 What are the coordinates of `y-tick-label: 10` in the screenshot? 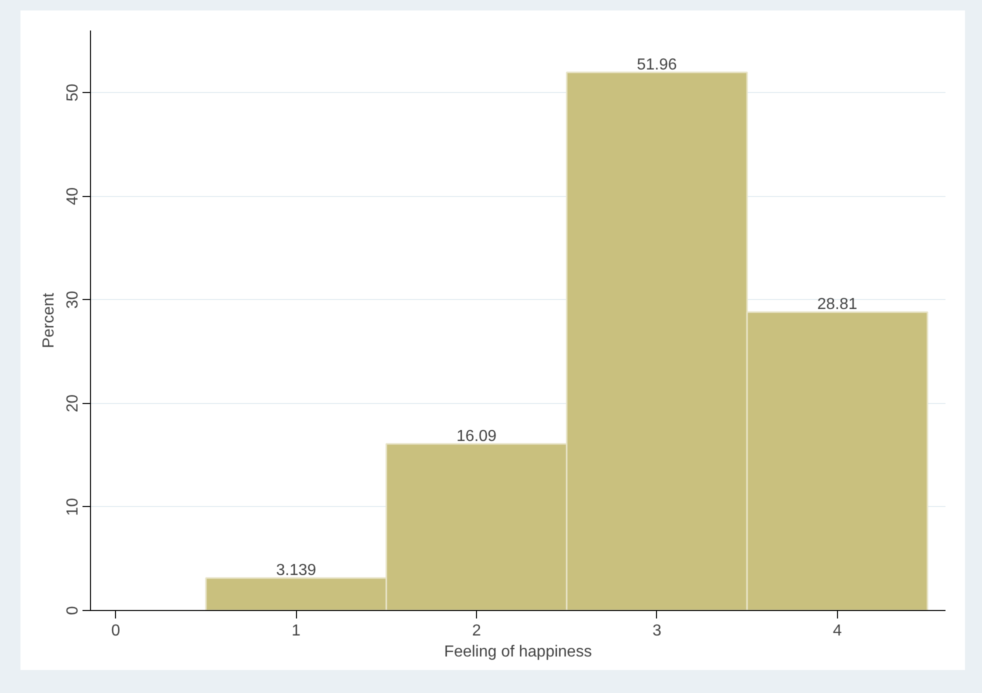 It's located at (73, 507).